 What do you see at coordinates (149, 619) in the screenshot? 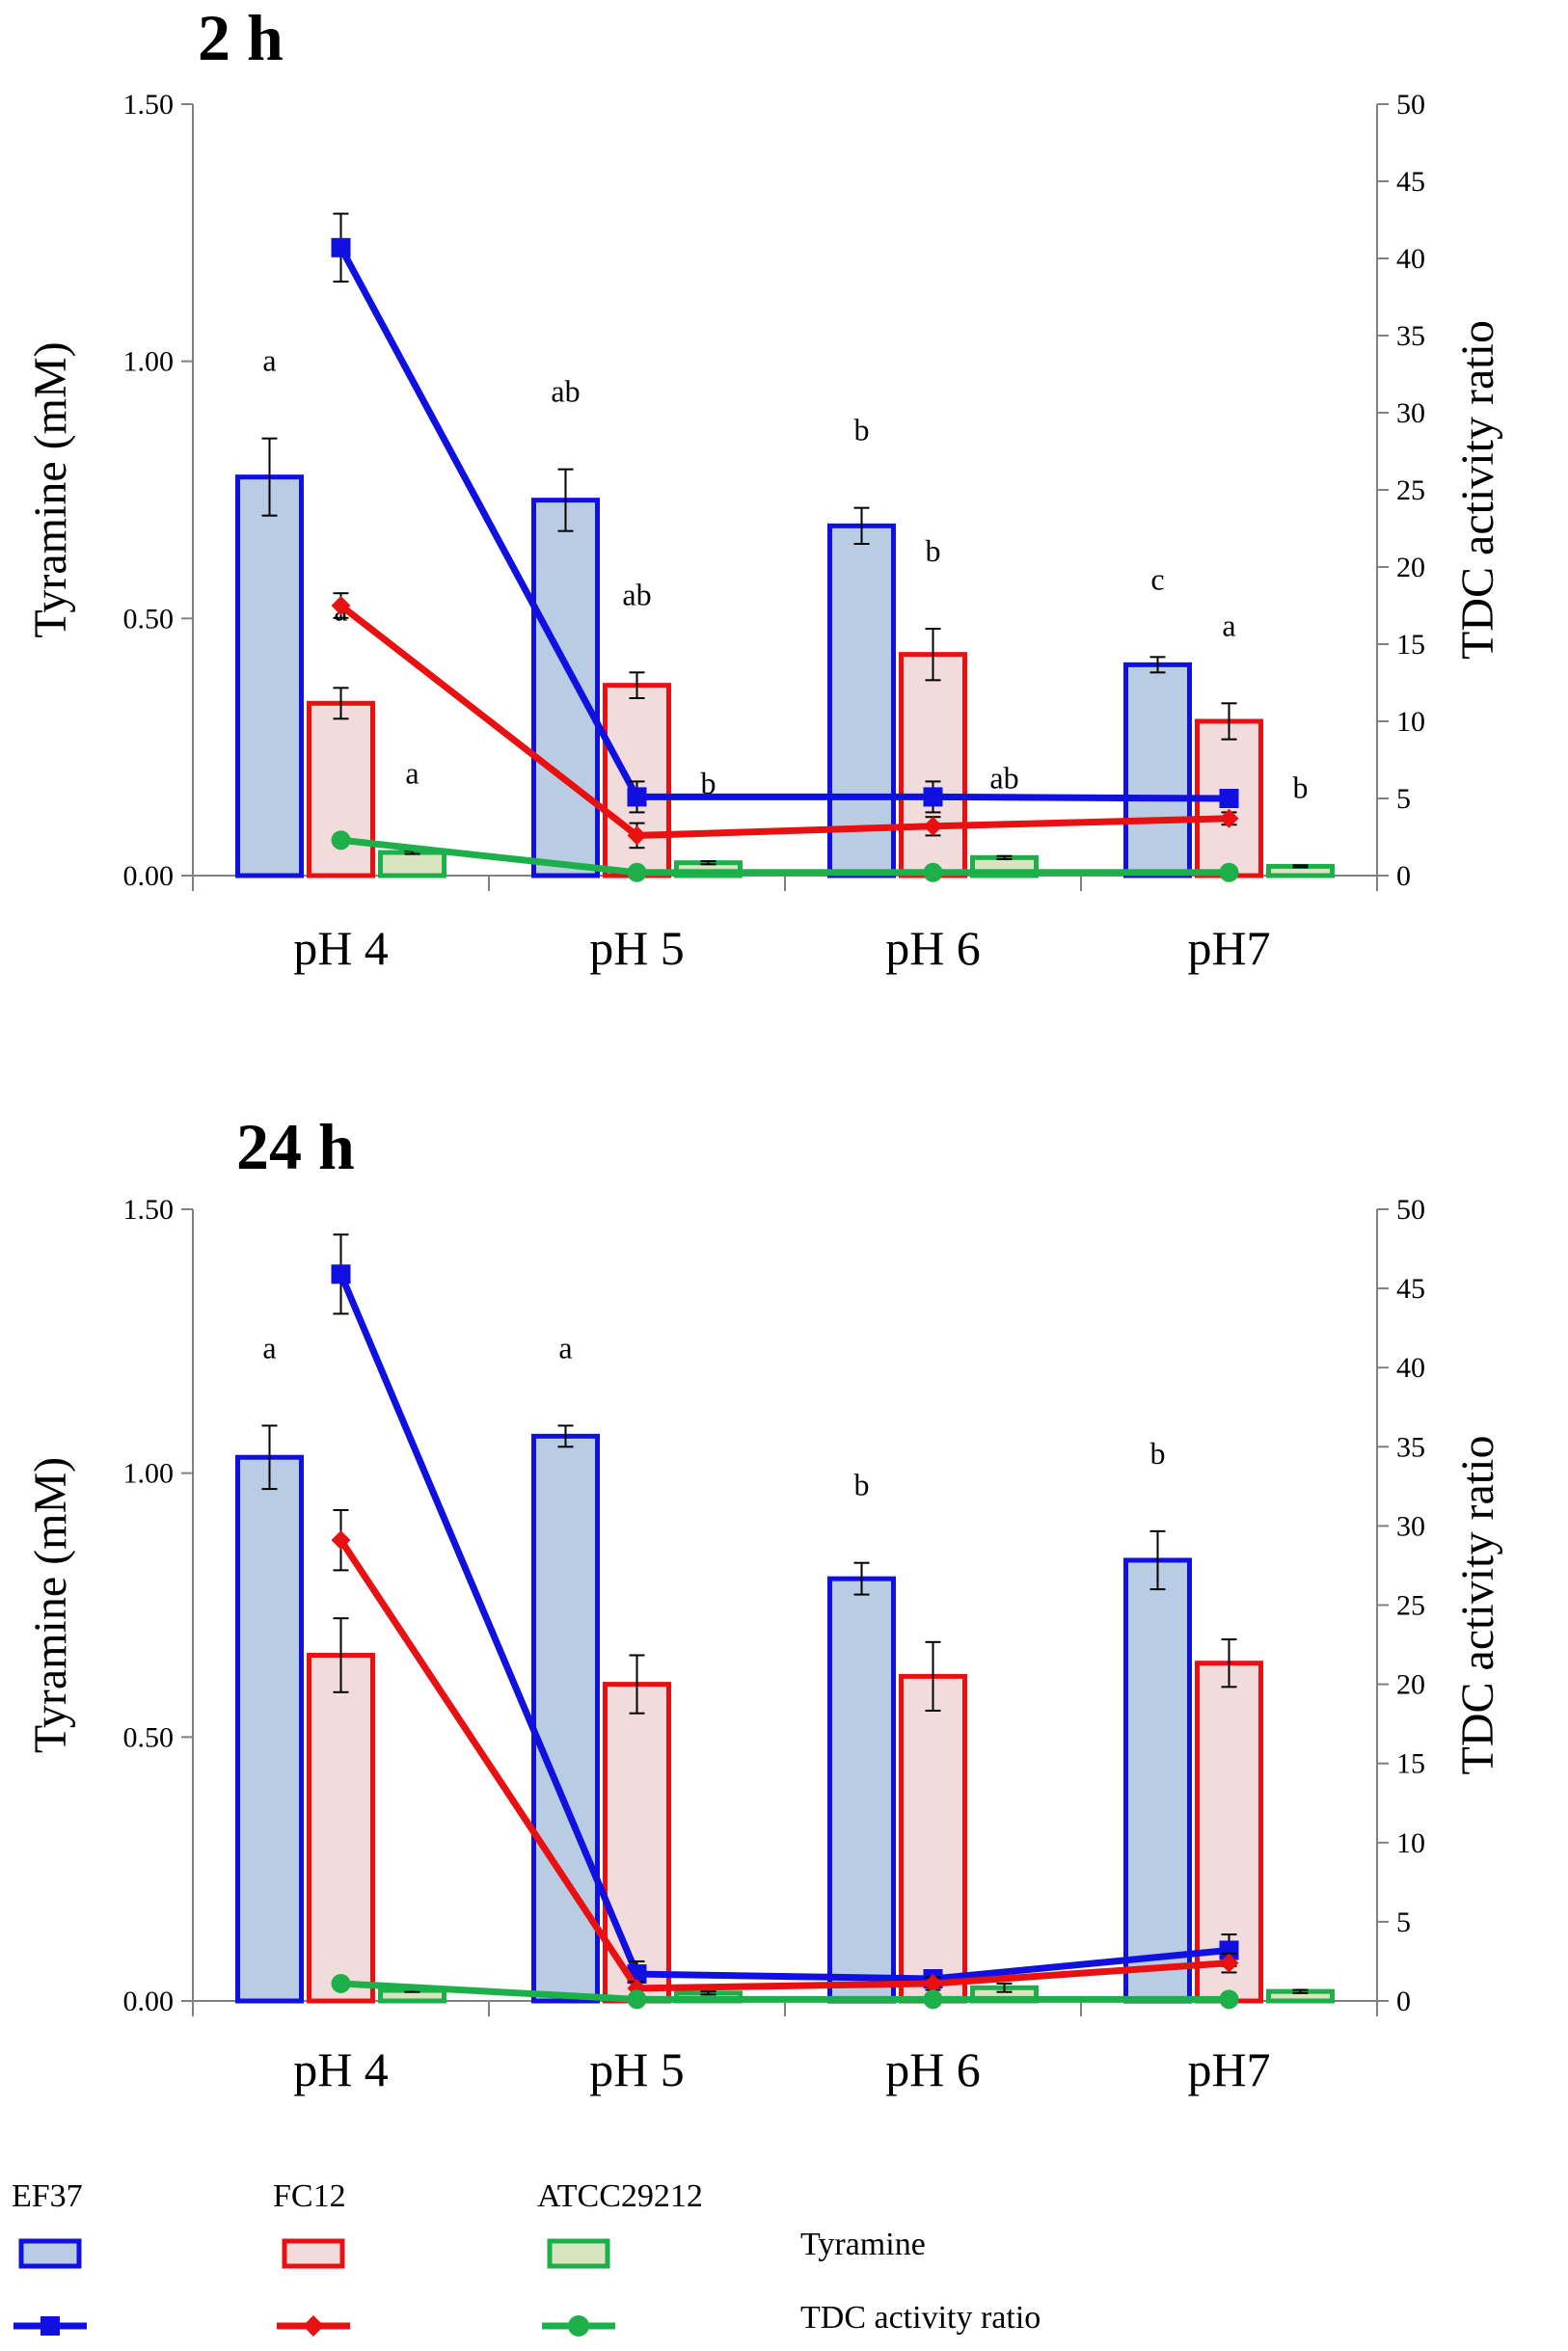
I see `y-tick-label: 0.50` at bounding box center [149, 619].